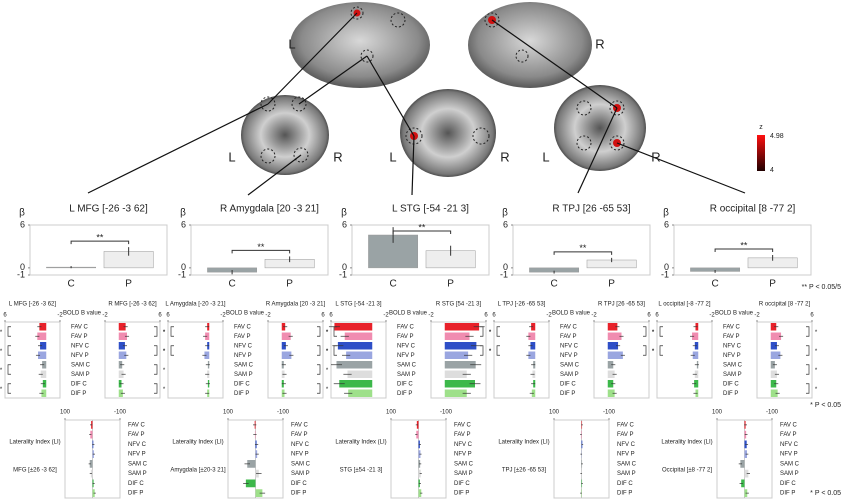 The image size is (843, 501). What do you see at coordinates (530, 45) in the screenshot?
I see `brain-right-lateral` at bounding box center [530, 45].